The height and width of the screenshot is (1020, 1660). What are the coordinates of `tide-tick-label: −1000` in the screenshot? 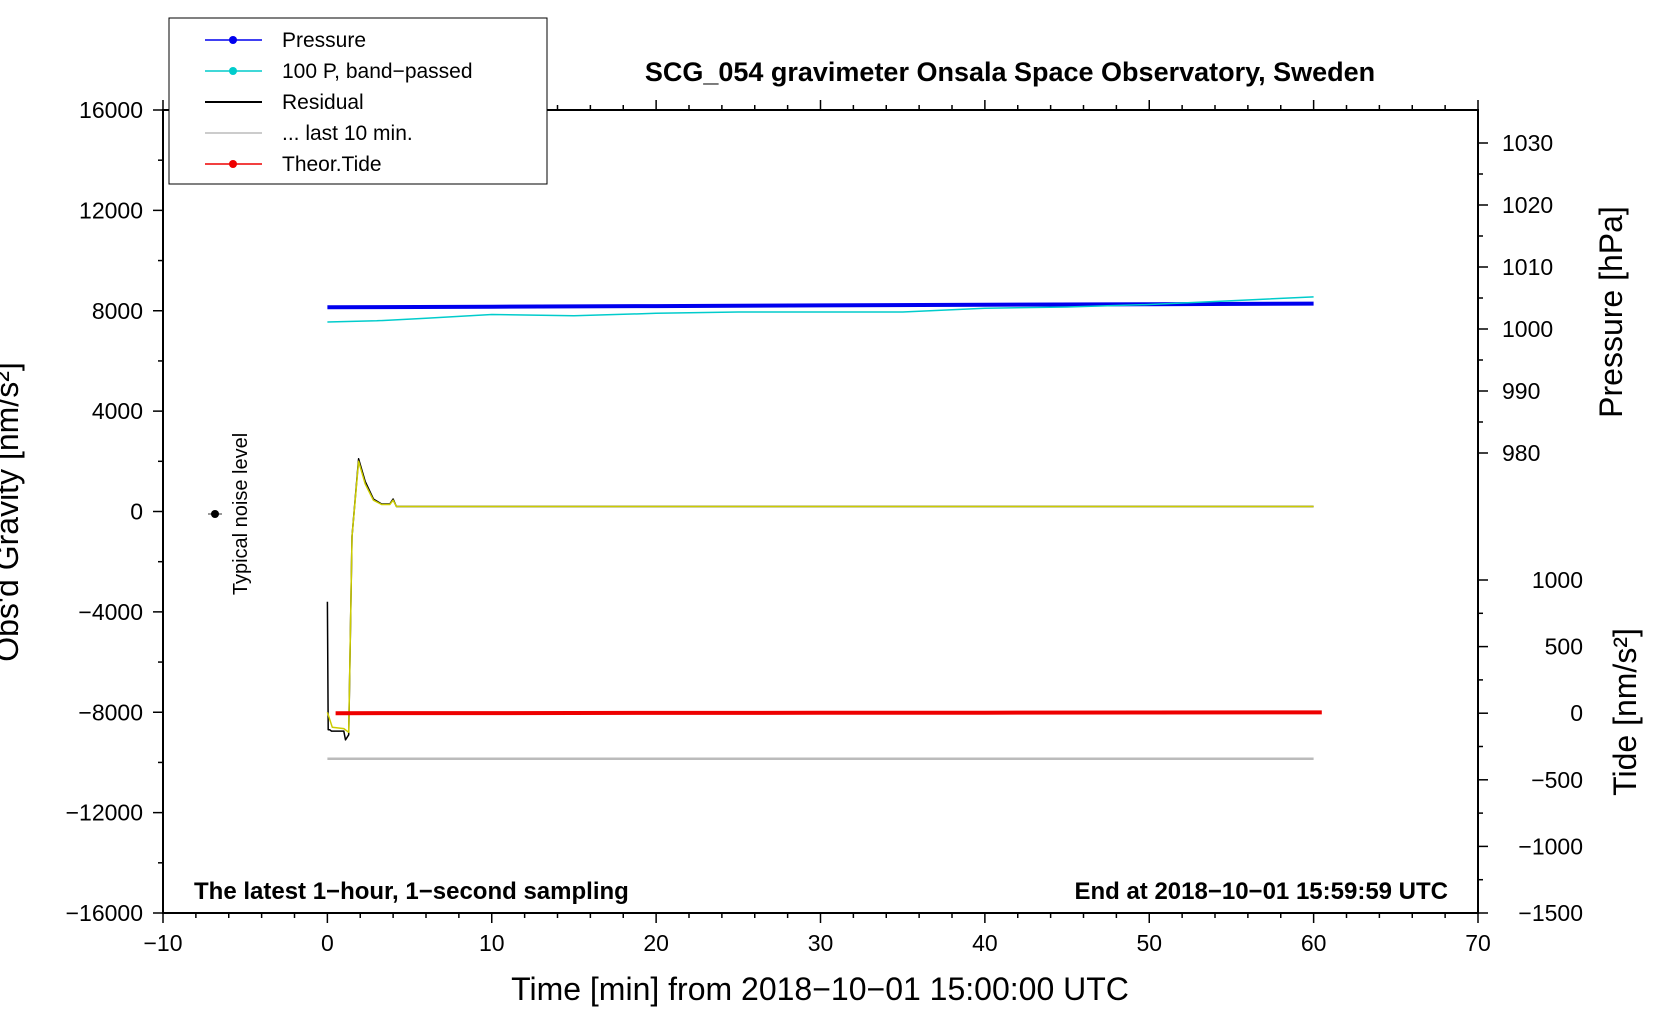 It's located at (1550, 846).